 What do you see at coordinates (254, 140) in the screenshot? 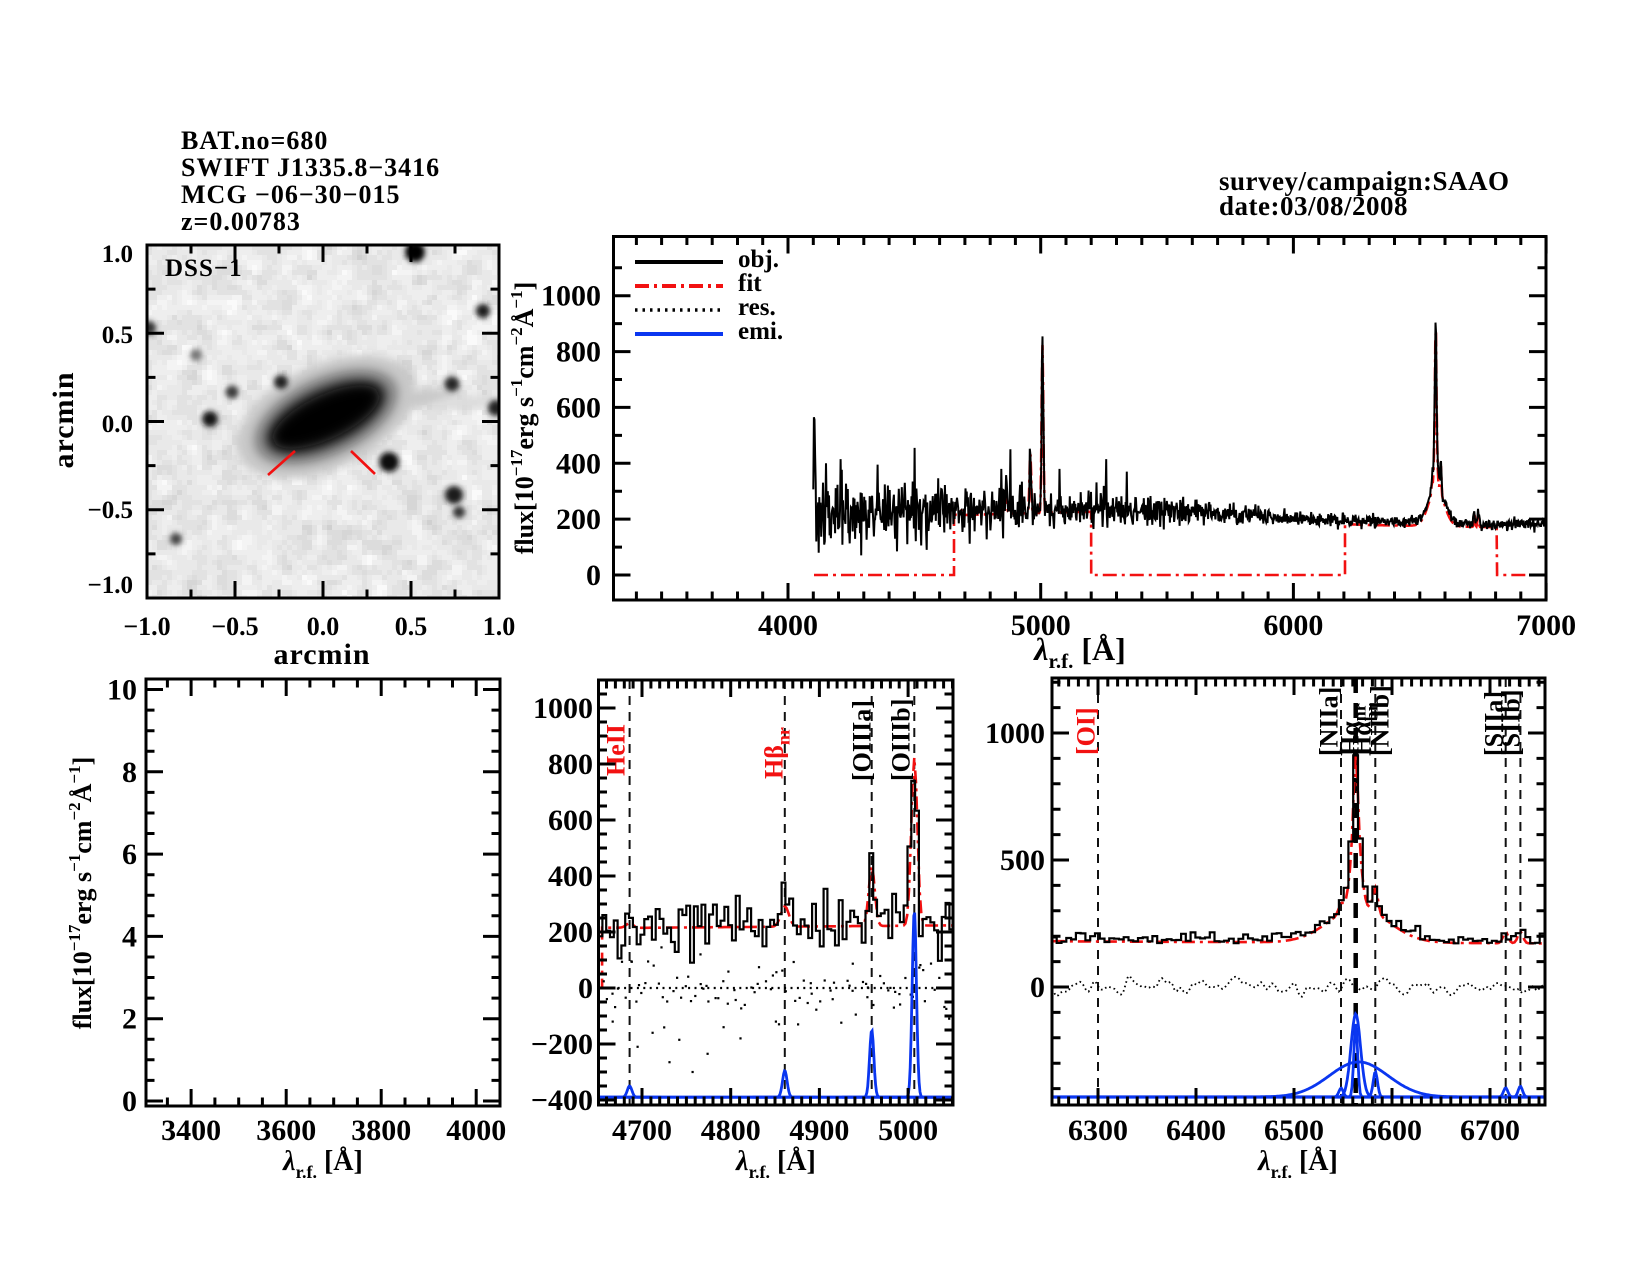
I see `svg-text: BAT.no=680` at bounding box center [254, 140].